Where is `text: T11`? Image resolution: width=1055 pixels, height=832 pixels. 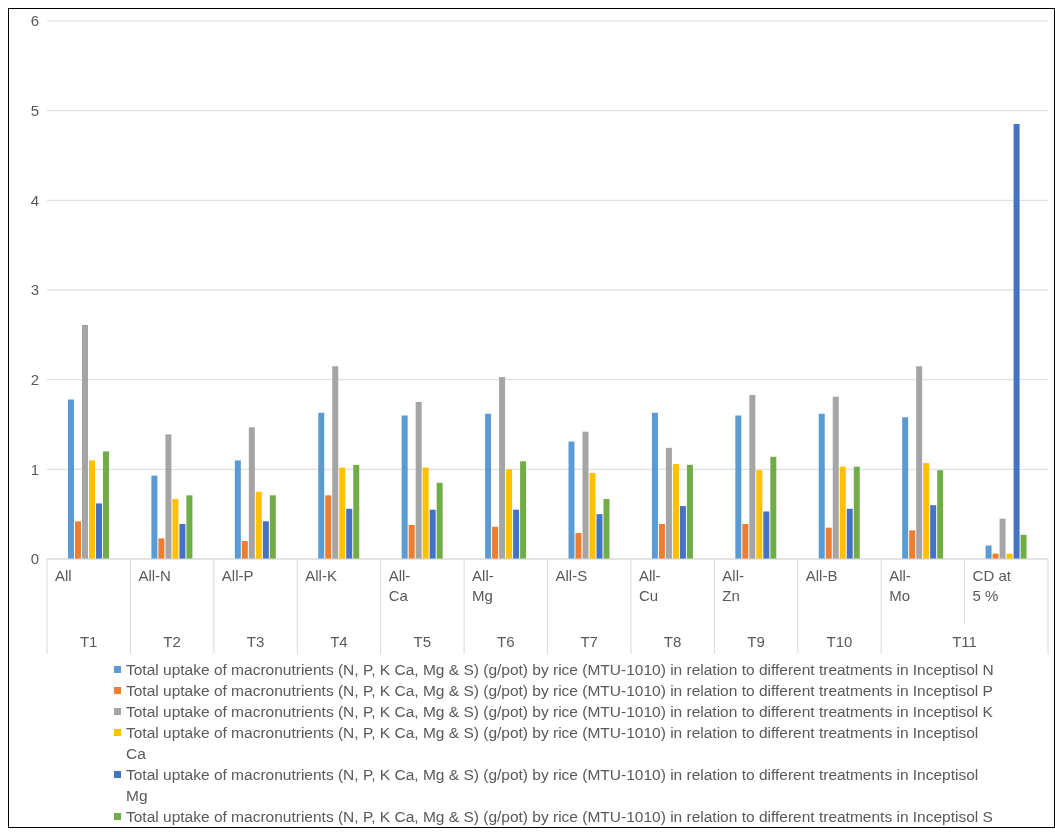 text: T11 is located at coordinates (964, 641).